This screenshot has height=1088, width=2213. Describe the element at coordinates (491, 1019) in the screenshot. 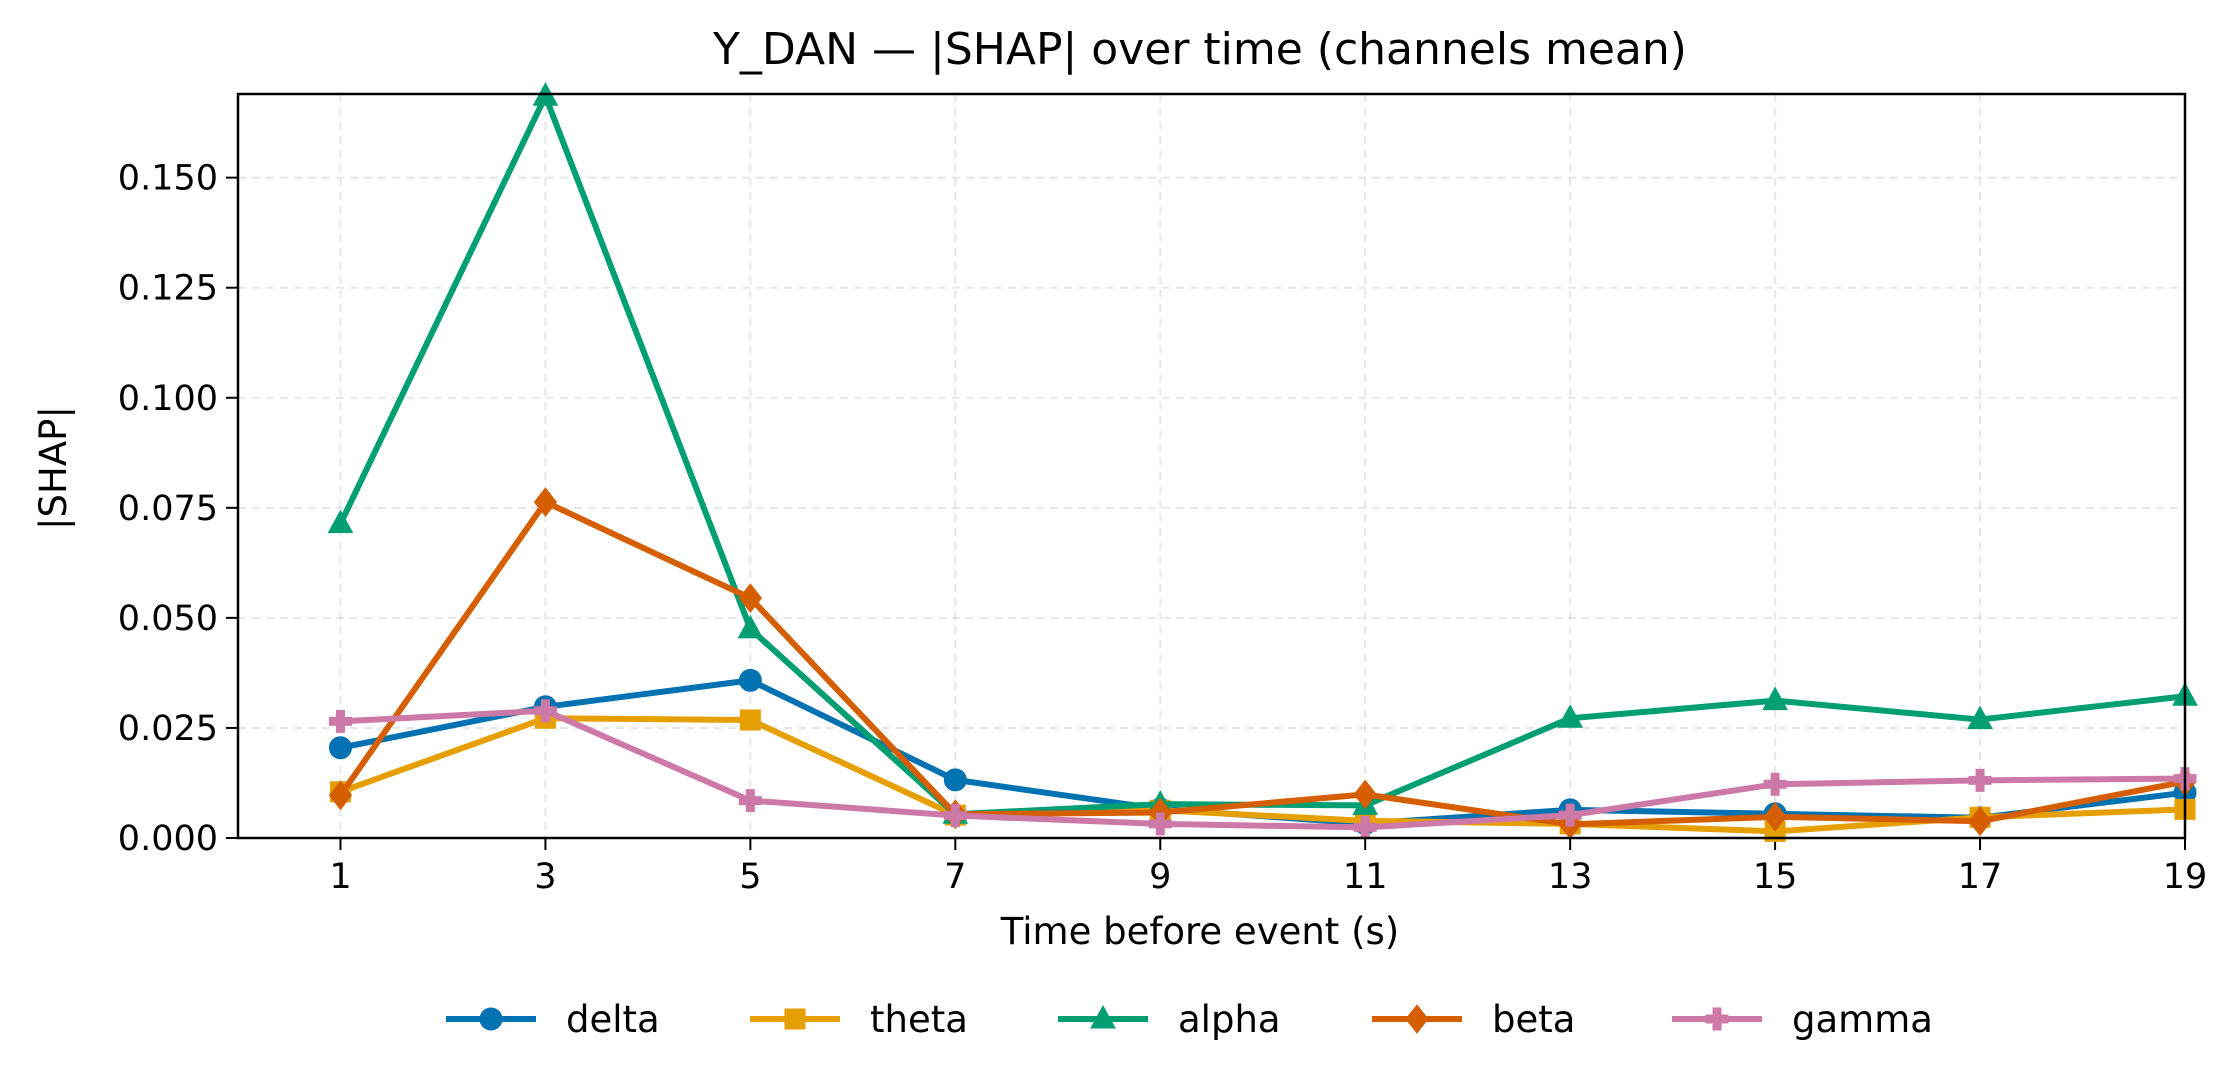

I see `legend-marker-delta` at that location.